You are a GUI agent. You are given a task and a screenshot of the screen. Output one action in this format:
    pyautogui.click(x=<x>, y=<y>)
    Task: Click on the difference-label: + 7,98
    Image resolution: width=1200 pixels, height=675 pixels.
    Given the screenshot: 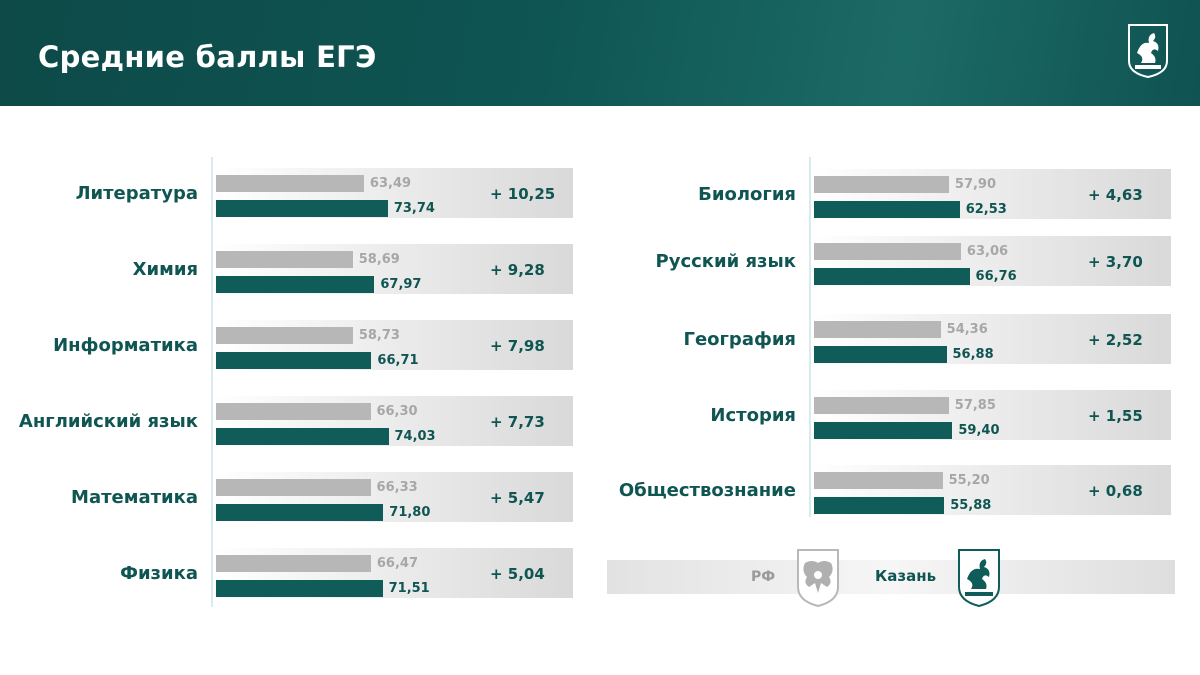 What is the action you would take?
    pyautogui.click(x=517, y=346)
    